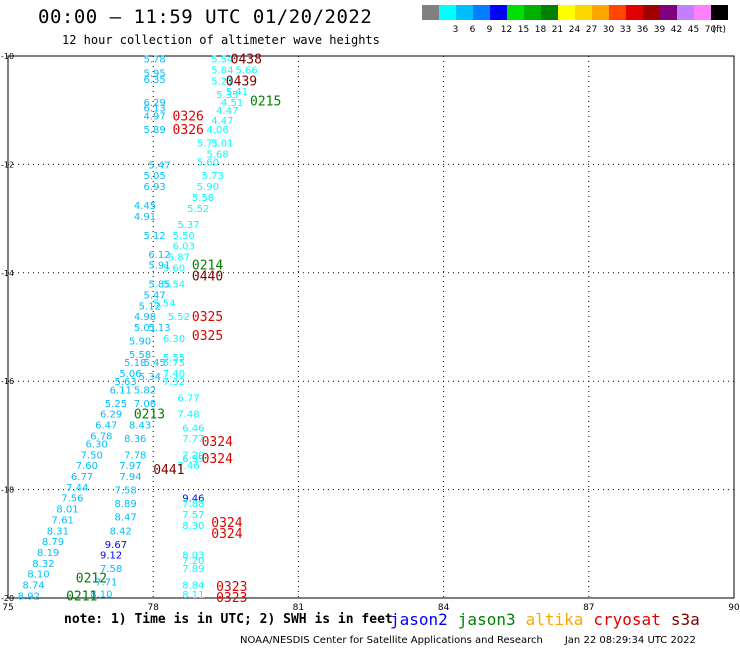 The width and height of the screenshot is (740, 650). I want to click on legend-tick-label: 30, so click(609, 30).